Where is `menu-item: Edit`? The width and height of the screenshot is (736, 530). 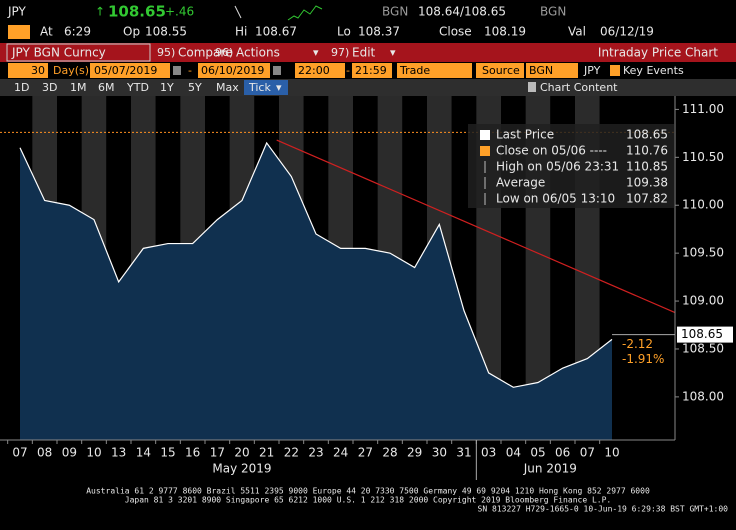 menu-item: Edit is located at coordinates (364, 53).